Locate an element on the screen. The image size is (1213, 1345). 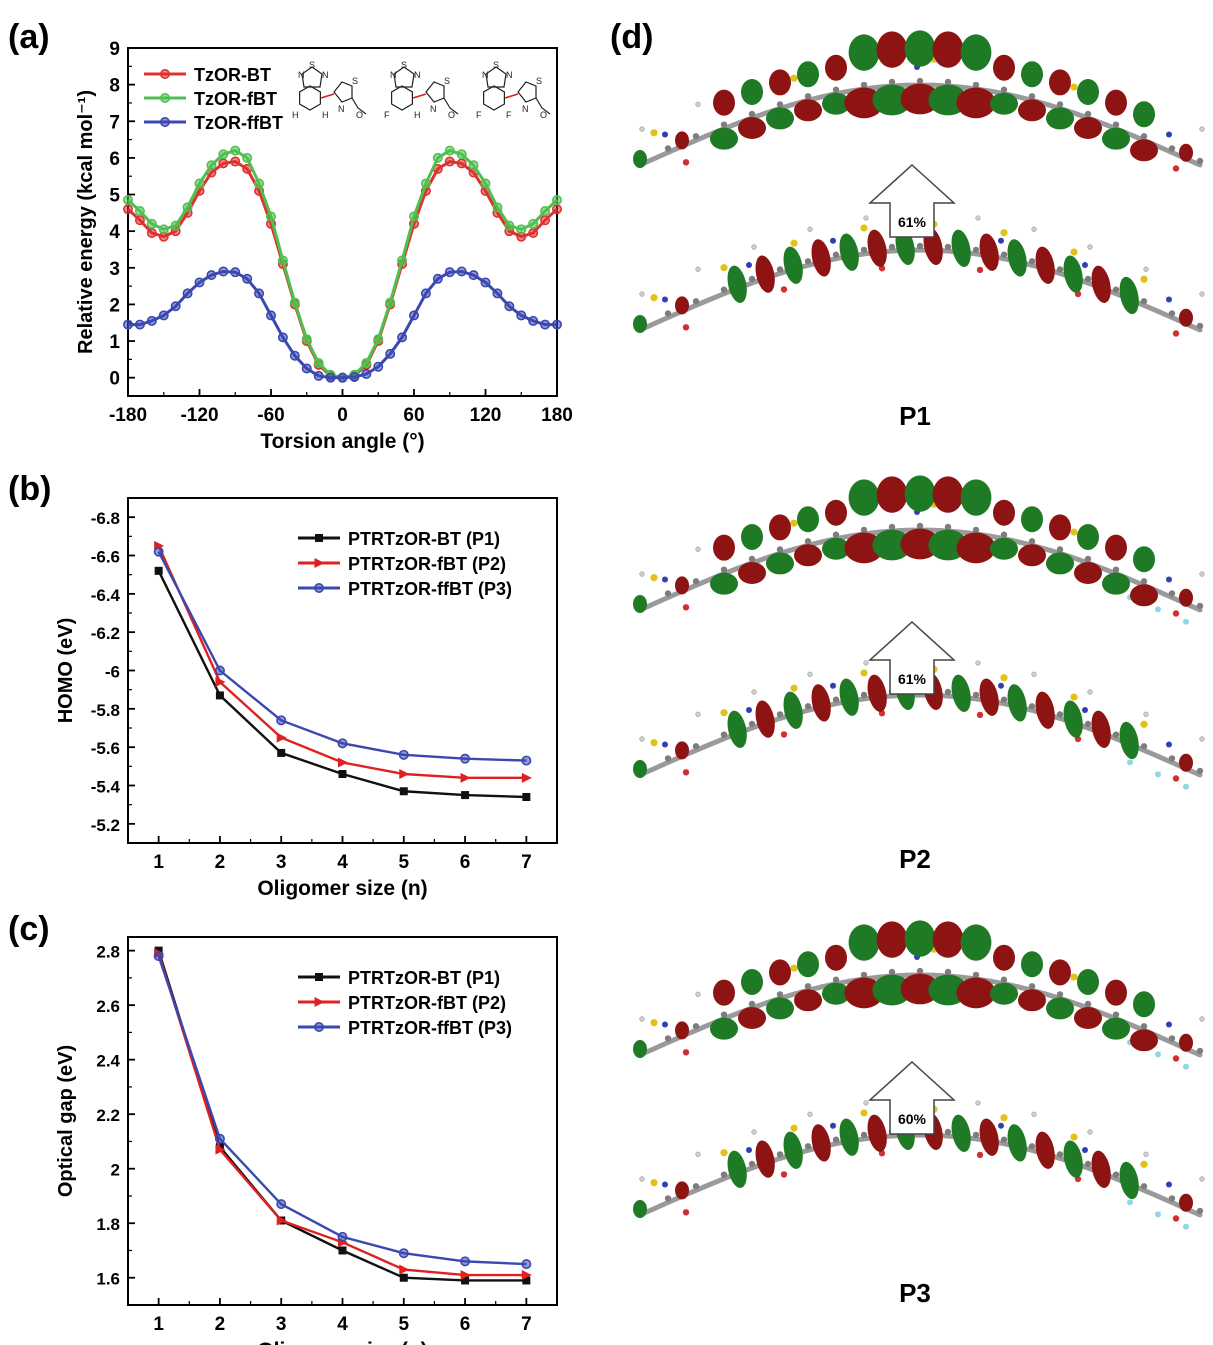
x-tick-label: 180 is located at coordinates (557, 415).